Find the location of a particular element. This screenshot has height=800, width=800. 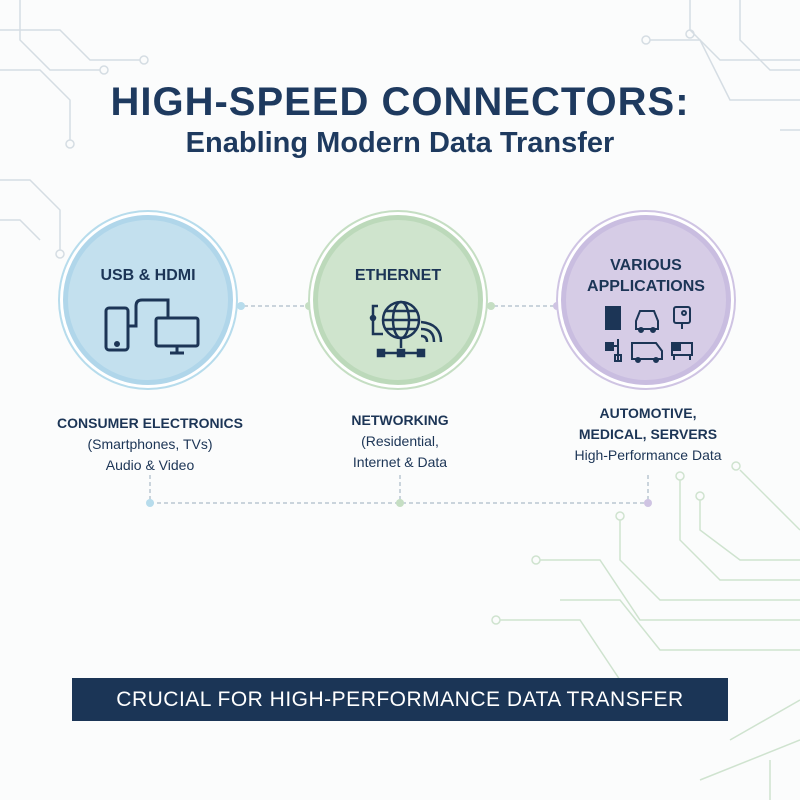

car-icon is located at coordinates (647, 321).